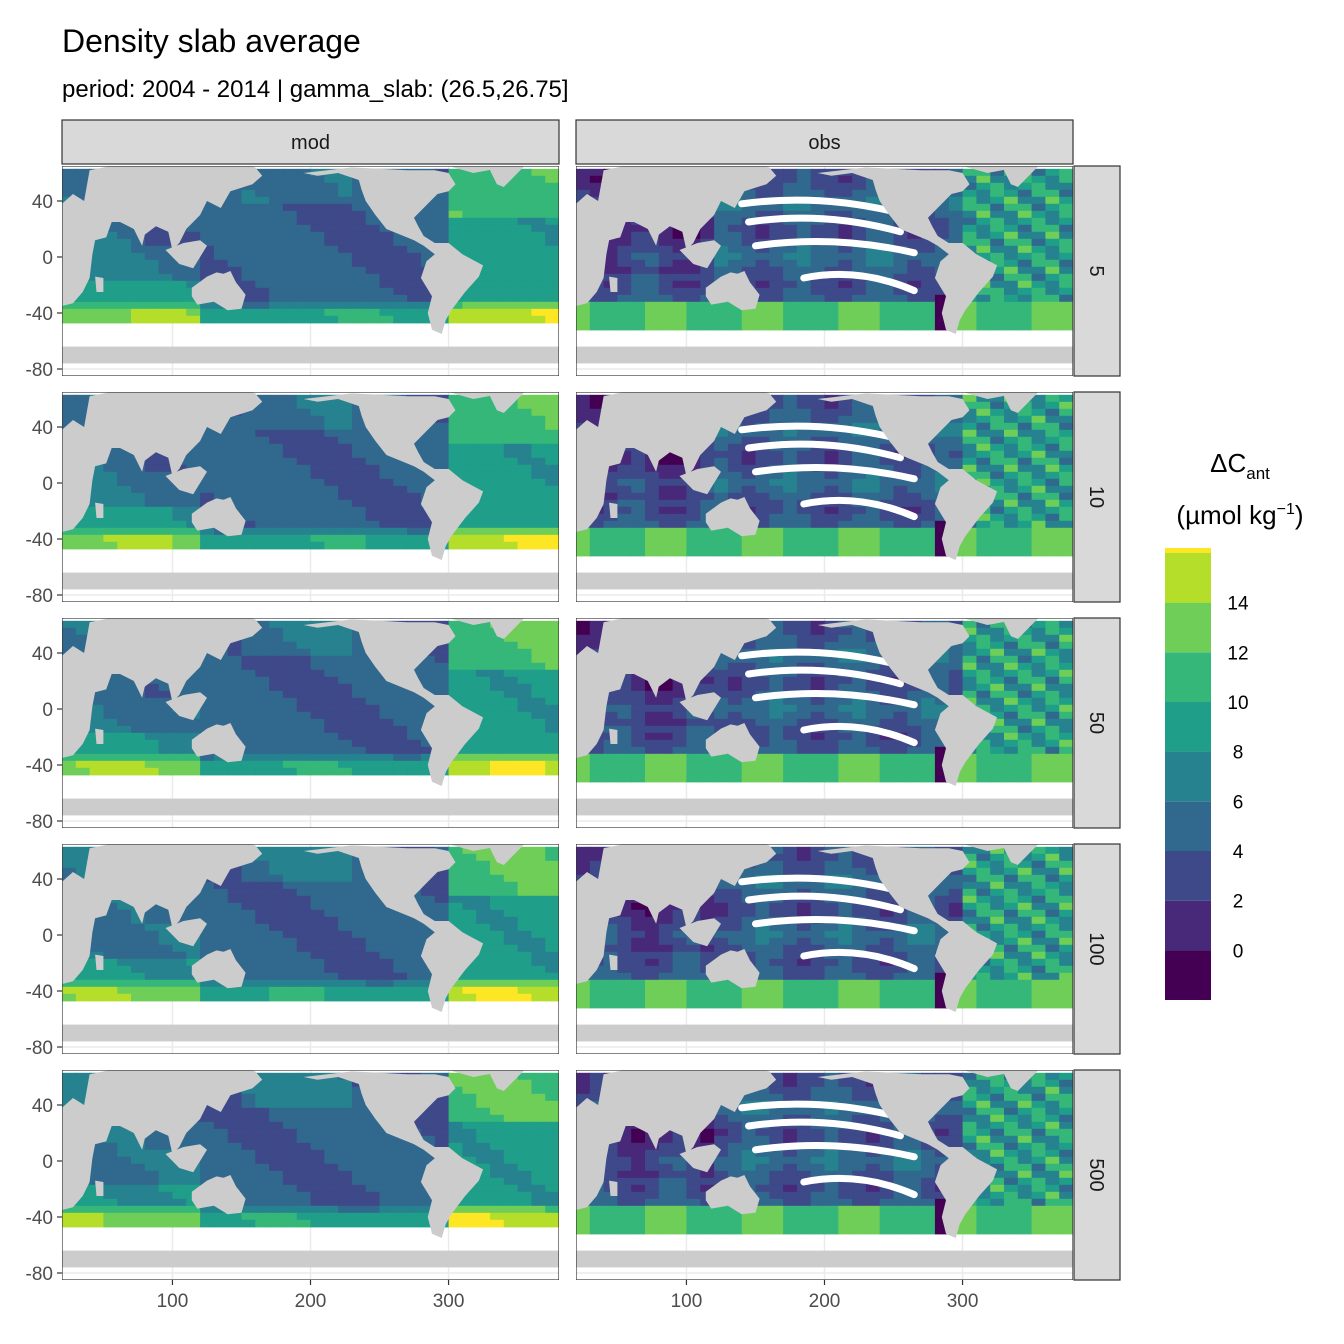 This screenshot has height=1344, width=1344. What do you see at coordinates (186, 254) in the screenshot?
I see `land-mass` at bounding box center [186, 254].